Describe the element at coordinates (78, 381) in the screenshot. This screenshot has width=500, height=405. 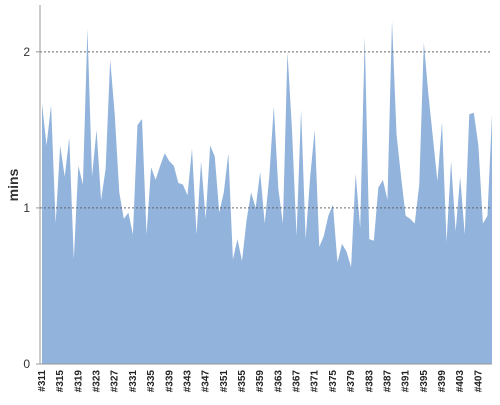
I see `x-tick-label: #319` at that location.